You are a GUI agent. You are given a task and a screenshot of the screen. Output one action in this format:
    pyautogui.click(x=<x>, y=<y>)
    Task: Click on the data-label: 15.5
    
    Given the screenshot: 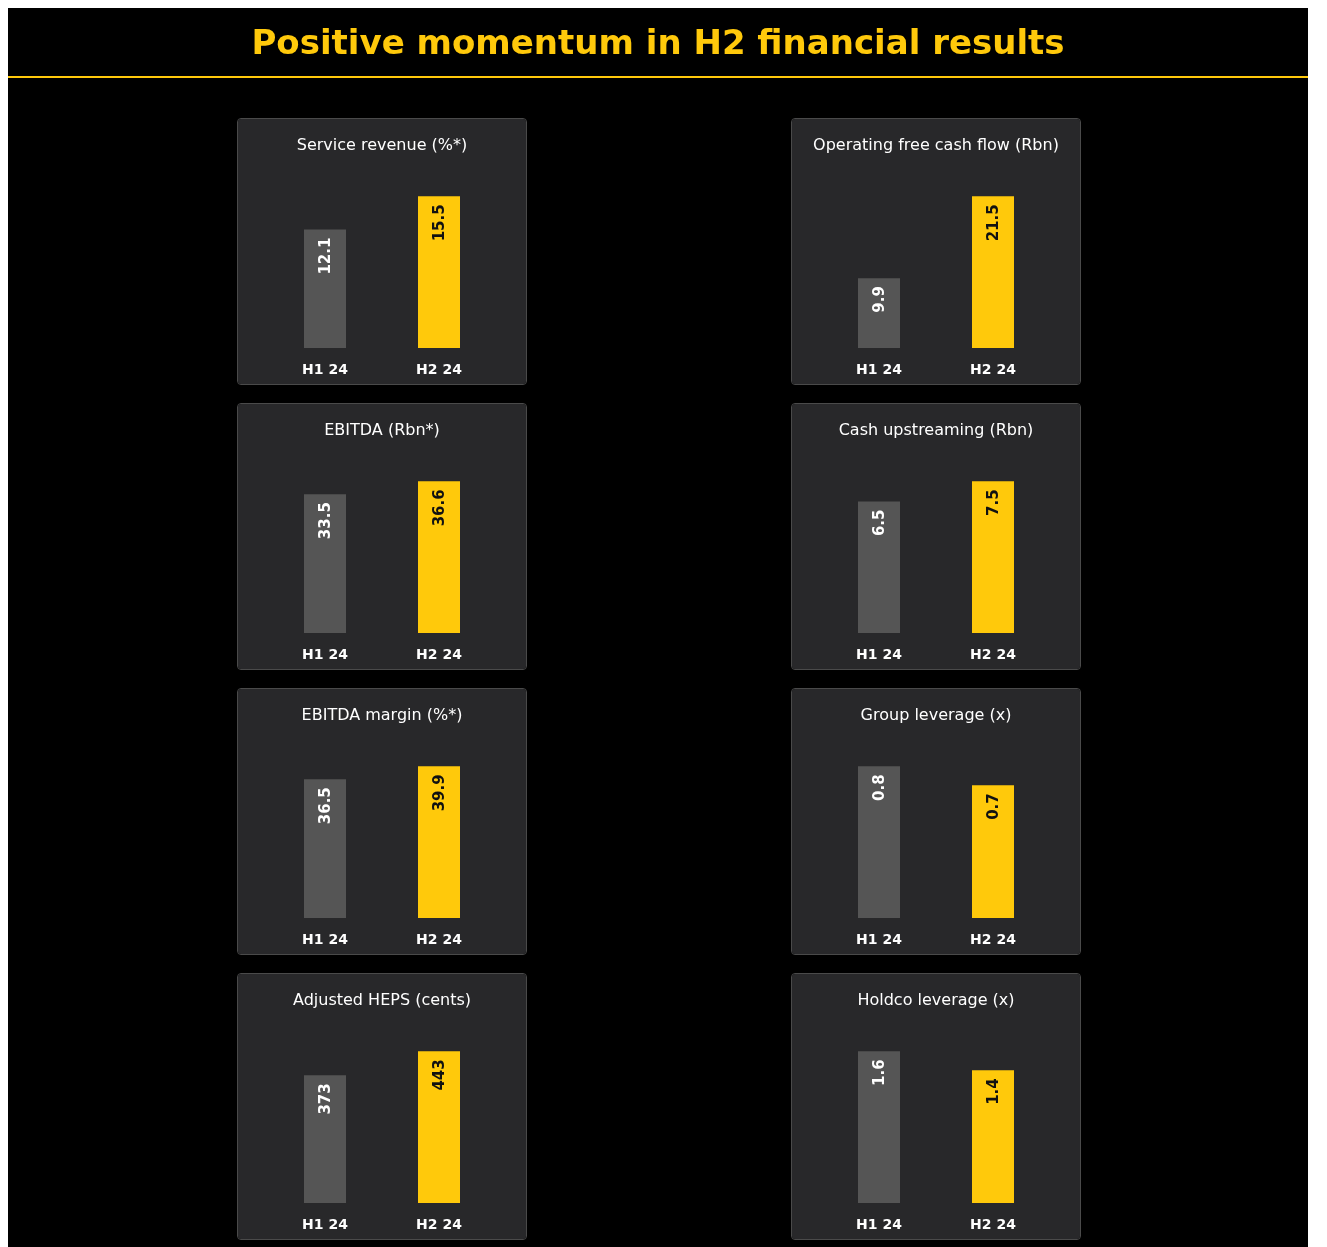 What is the action you would take?
    pyautogui.click(x=439, y=223)
    